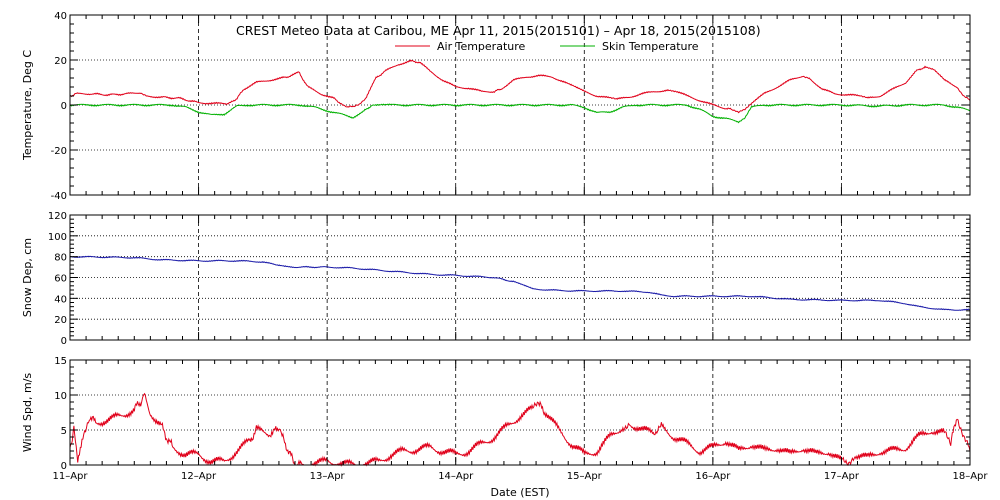 This screenshot has height=500, width=1000. Describe the element at coordinates (520, 86) in the screenshot. I see `temperature-series-0-line` at that location.